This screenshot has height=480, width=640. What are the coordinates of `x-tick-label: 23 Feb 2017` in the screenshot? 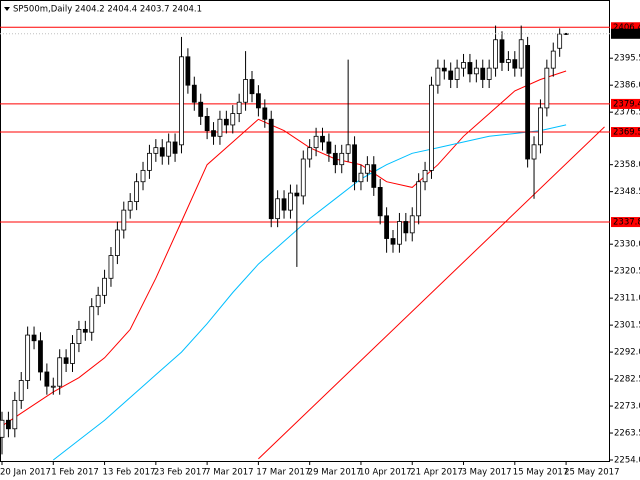 It's located at (180, 473).